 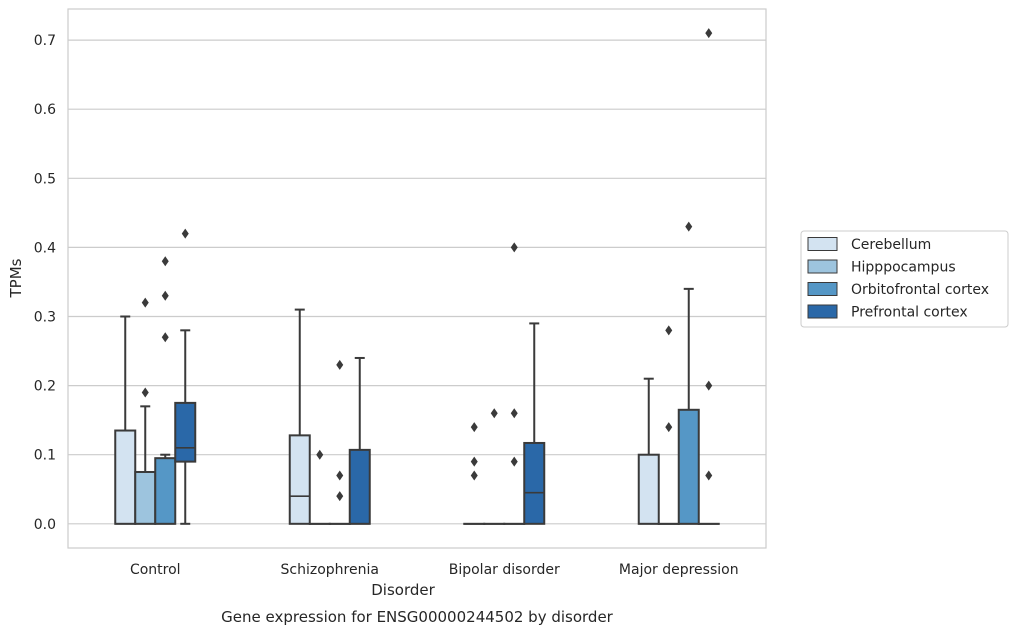 I want to click on x-tick-label: Control, so click(x=155, y=570).